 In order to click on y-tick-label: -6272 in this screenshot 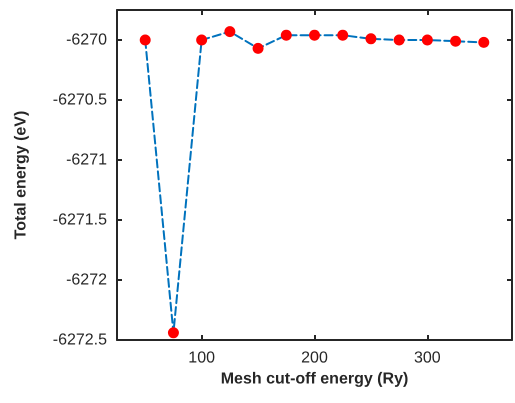, I will do `click(87, 280)`.